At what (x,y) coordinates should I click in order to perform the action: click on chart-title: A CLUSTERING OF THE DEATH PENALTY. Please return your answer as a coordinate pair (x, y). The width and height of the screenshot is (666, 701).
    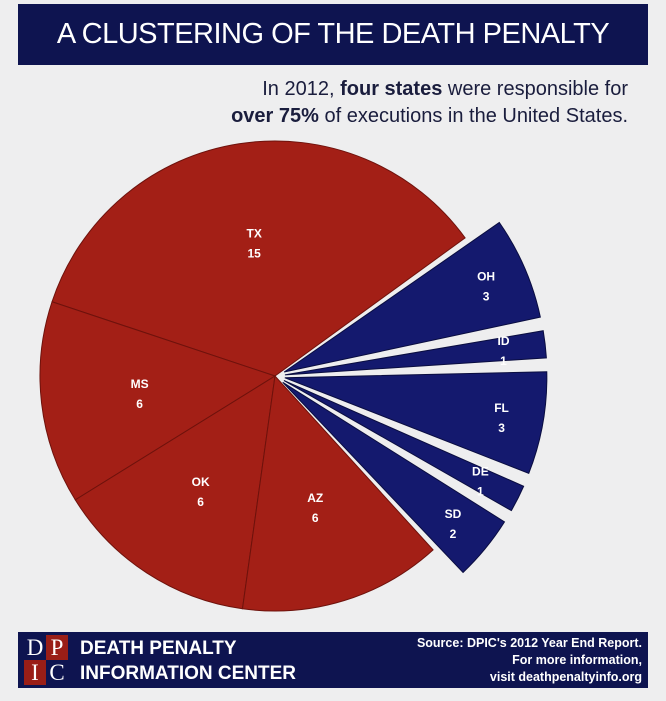
    Looking at the image, I should click on (333, 34).